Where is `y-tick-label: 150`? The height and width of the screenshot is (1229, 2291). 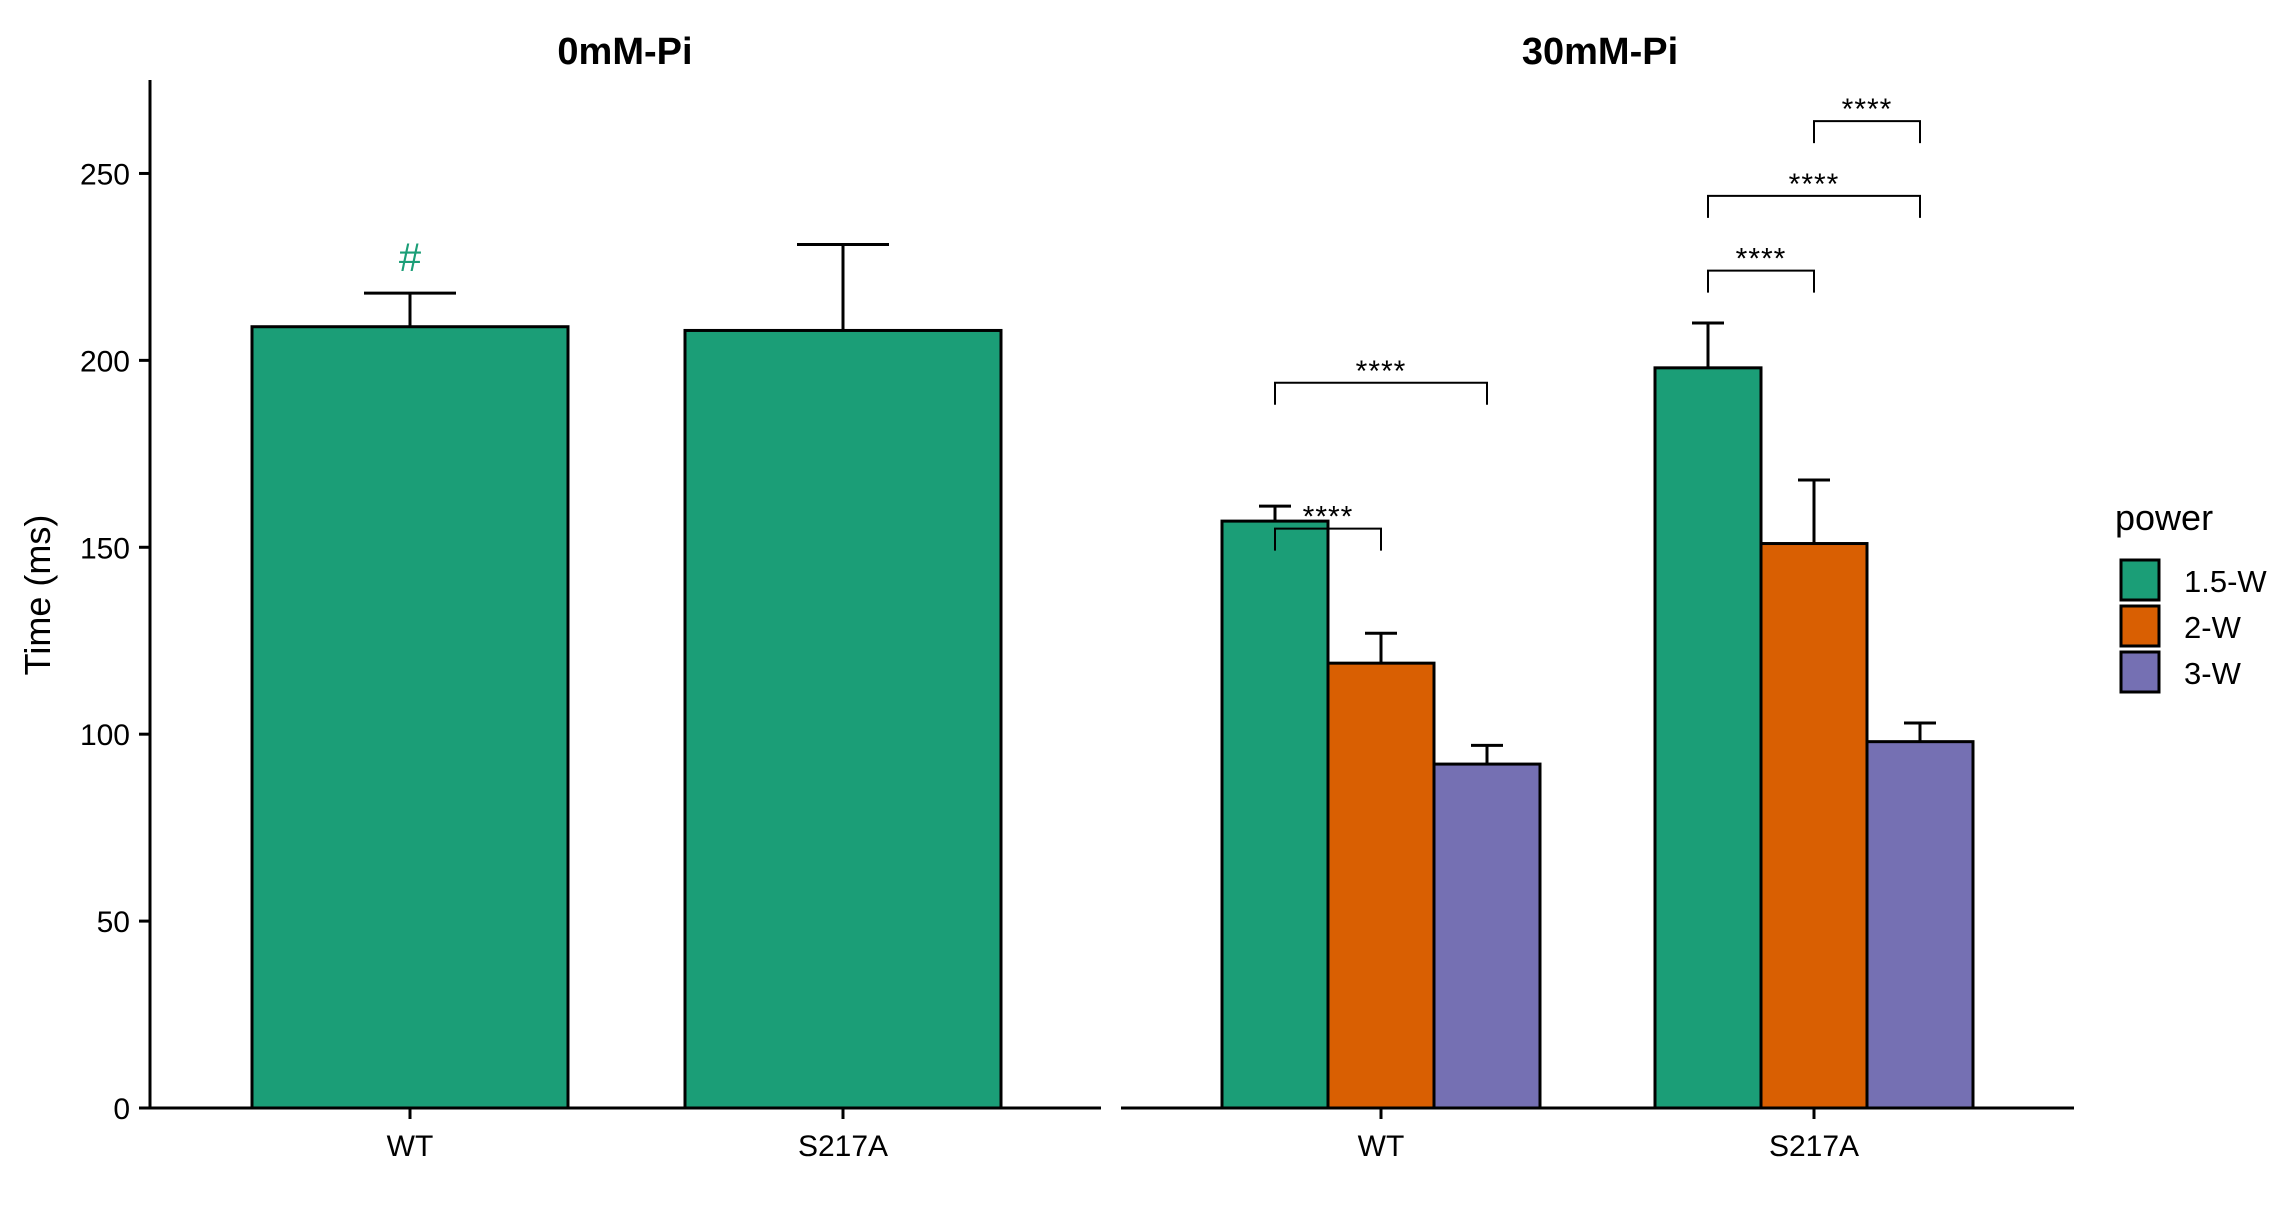
y-tick-label: 150 is located at coordinates (105, 548).